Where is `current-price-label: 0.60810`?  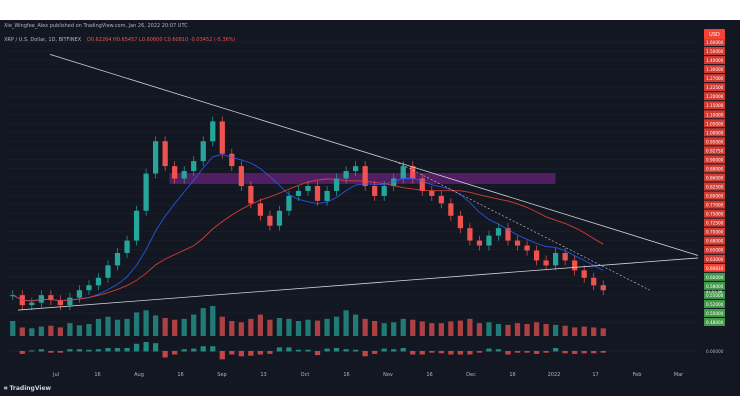
current-price-label: 0.60810 is located at coordinates (715, 268).